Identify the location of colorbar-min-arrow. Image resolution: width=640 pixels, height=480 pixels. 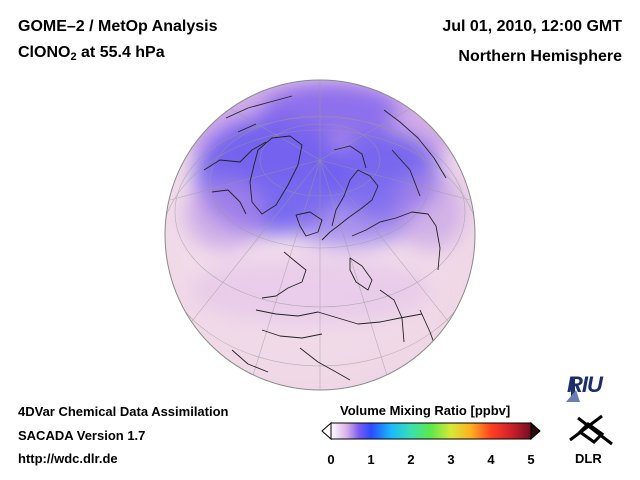
(326, 431).